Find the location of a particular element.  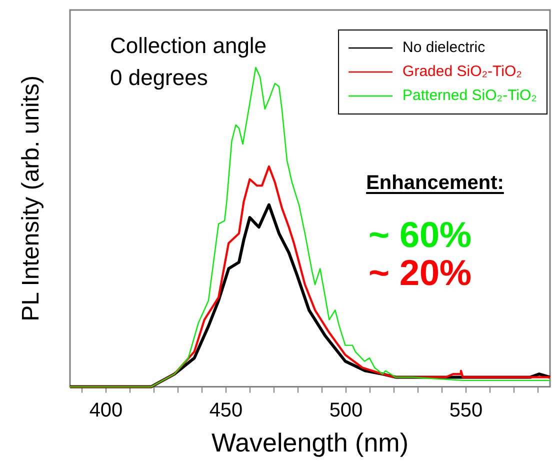

text: Collection angle is located at coordinates (188, 46).